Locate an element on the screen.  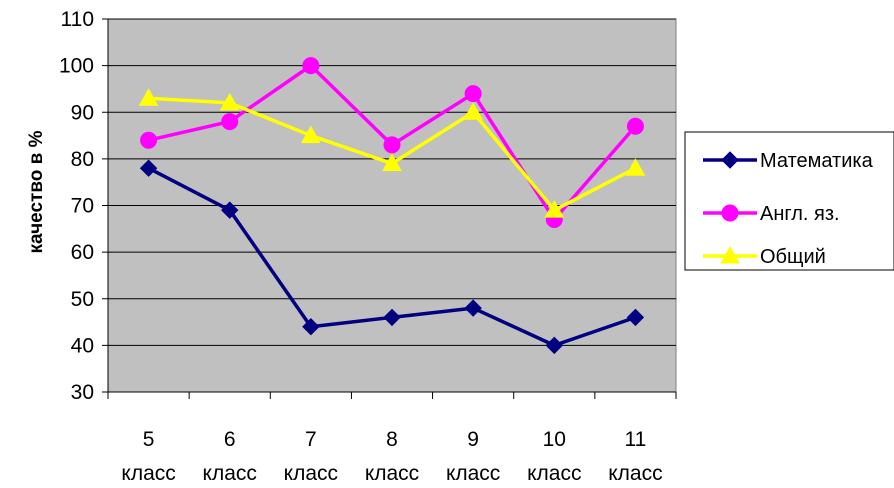
legend-label: Математика is located at coordinates (817, 161).